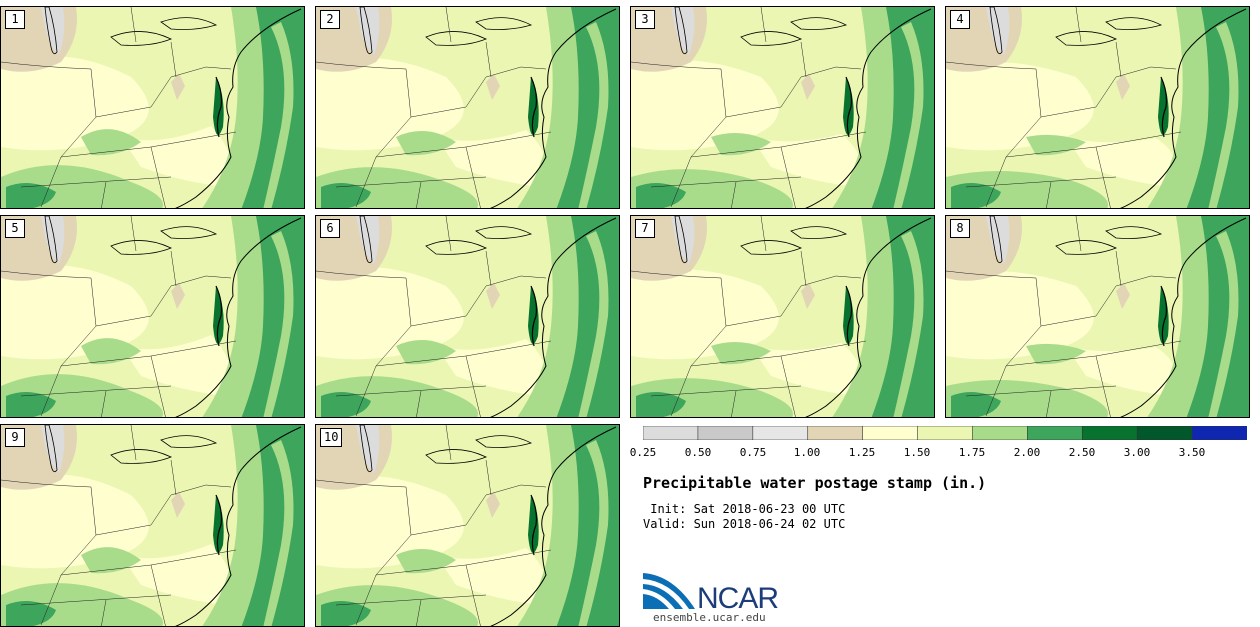 Image resolution: width=1260 pixels, height=627 pixels. What do you see at coordinates (331, 437) in the screenshot?
I see `stamp-number: 10` at bounding box center [331, 437].